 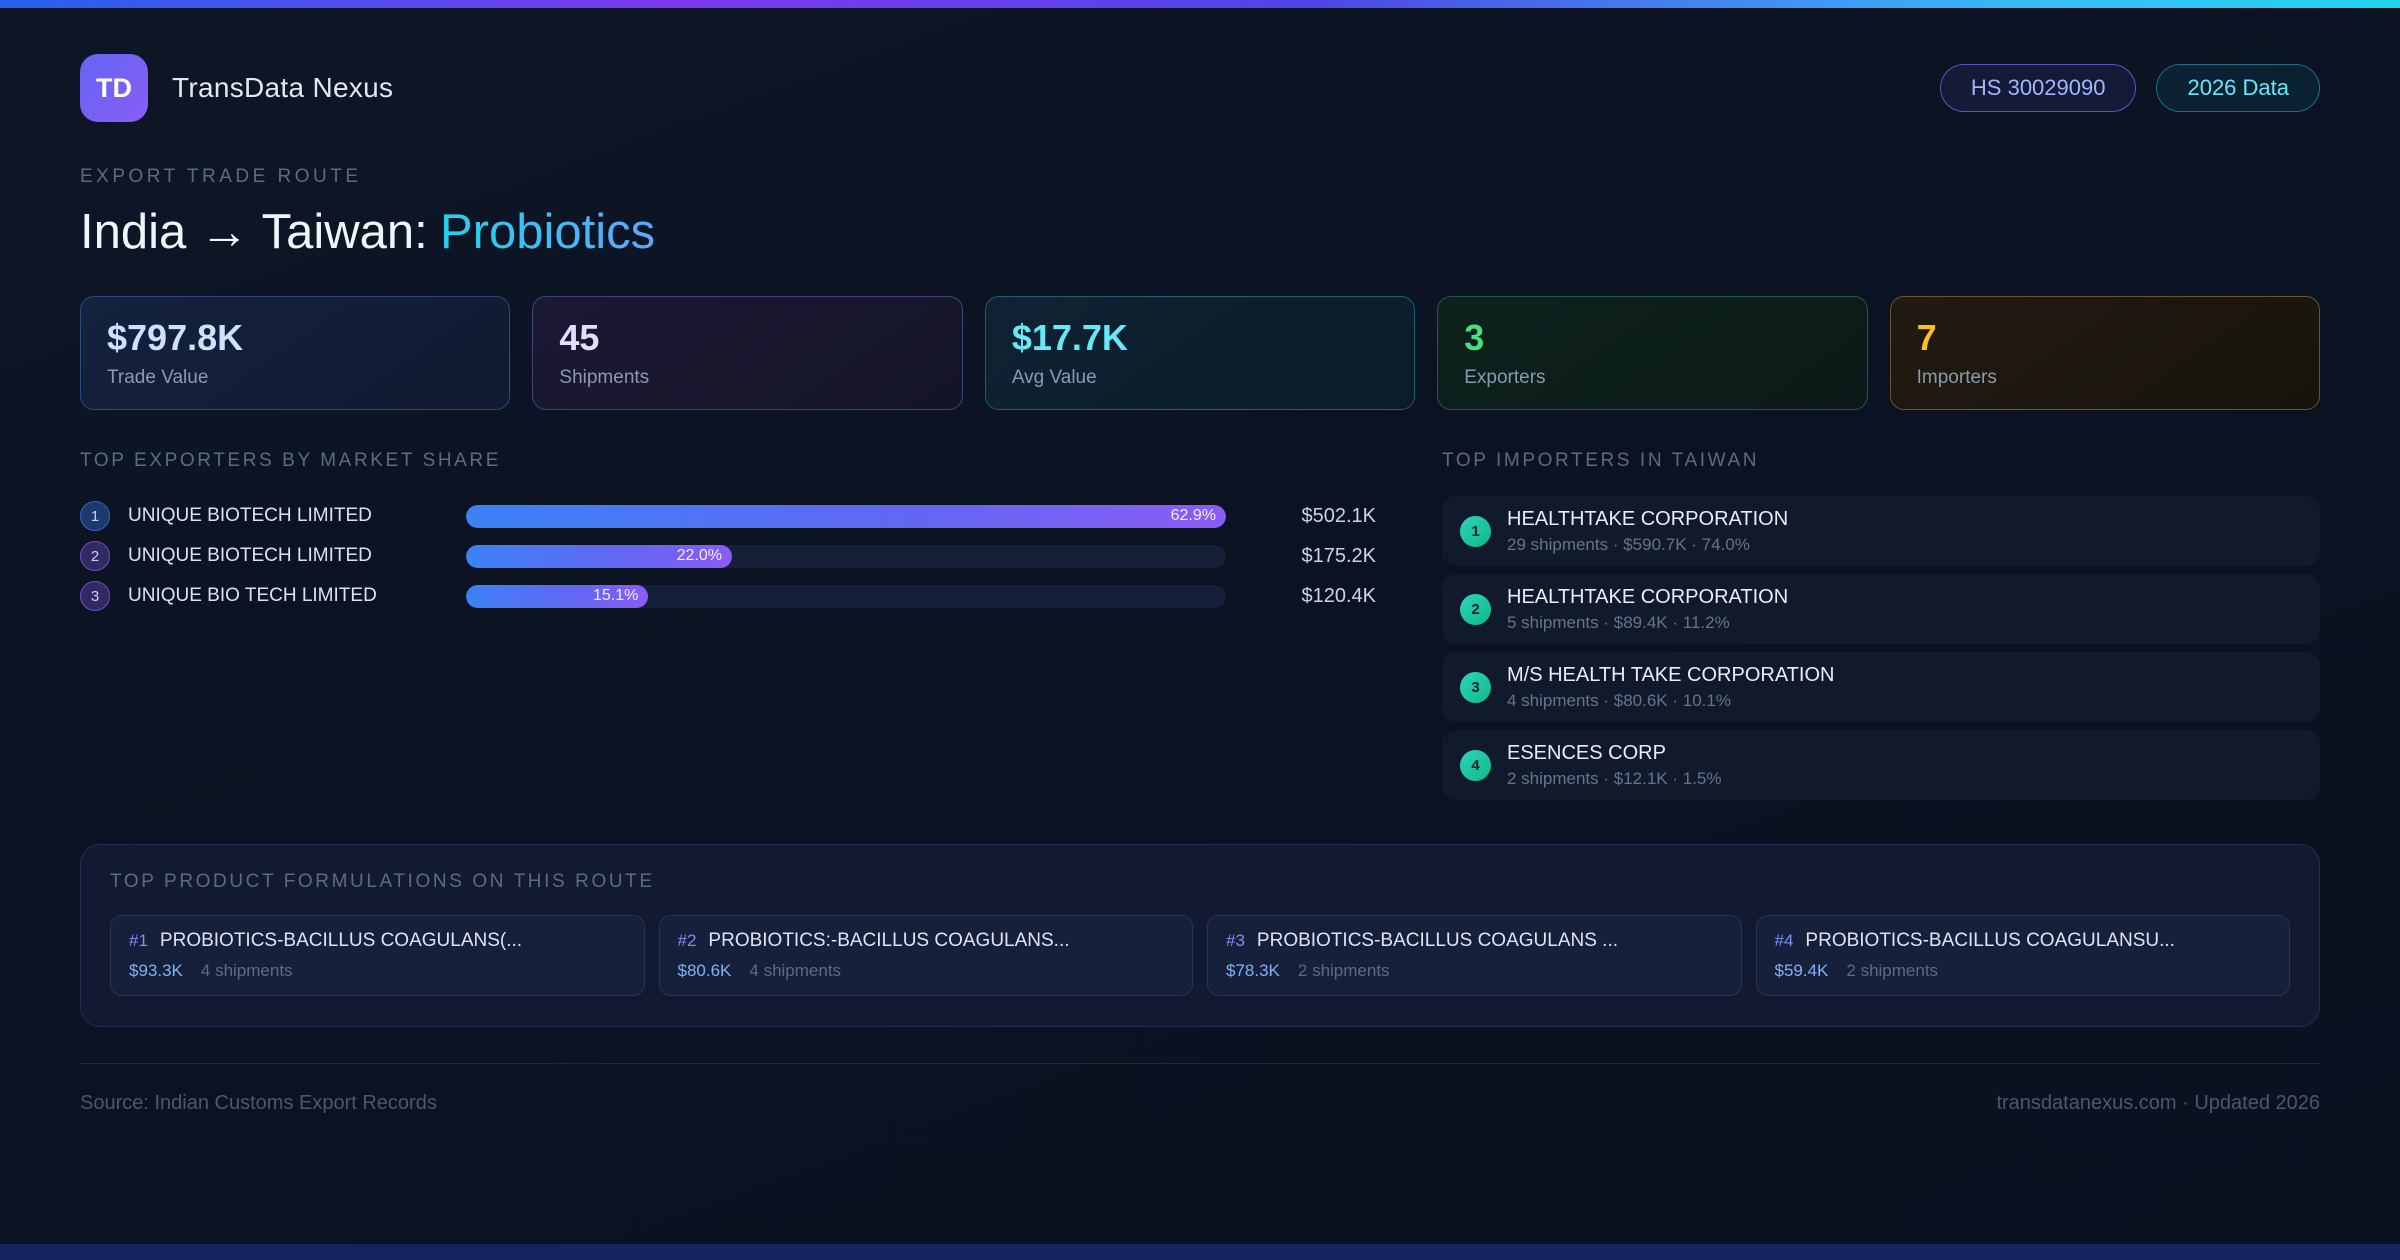 What do you see at coordinates (1253, 970) in the screenshot?
I see `product-value: $78.3K` at bounding box center [1253, 970].